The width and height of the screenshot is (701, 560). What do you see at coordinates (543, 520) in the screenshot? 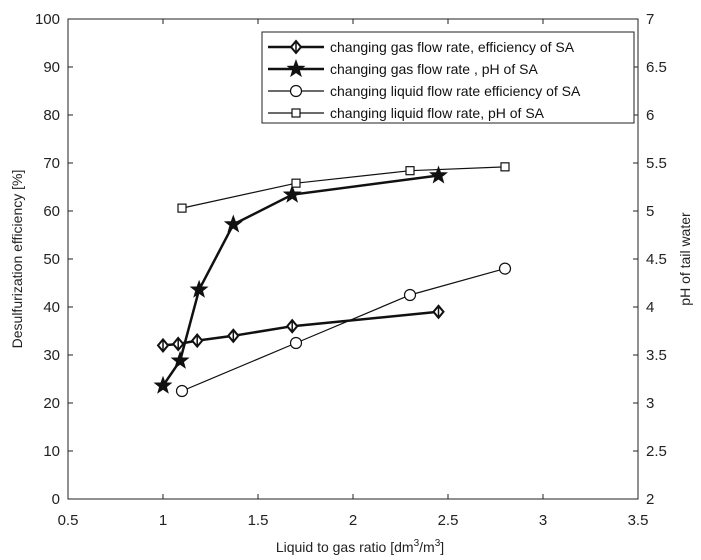
I see `x-tick-label: 3` at bounding box center [543, 520].